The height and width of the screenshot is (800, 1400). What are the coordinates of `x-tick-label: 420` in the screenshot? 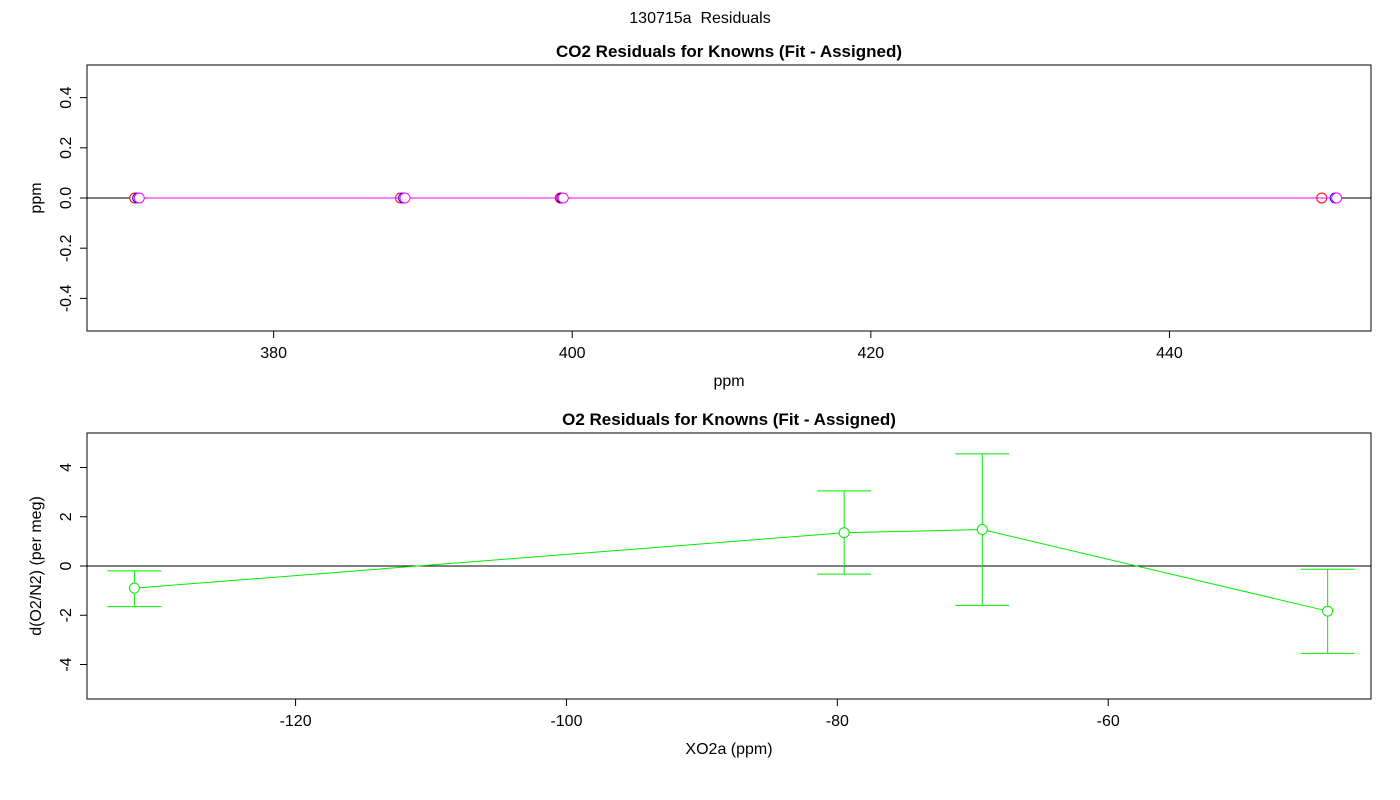 It's located at (870, 353).